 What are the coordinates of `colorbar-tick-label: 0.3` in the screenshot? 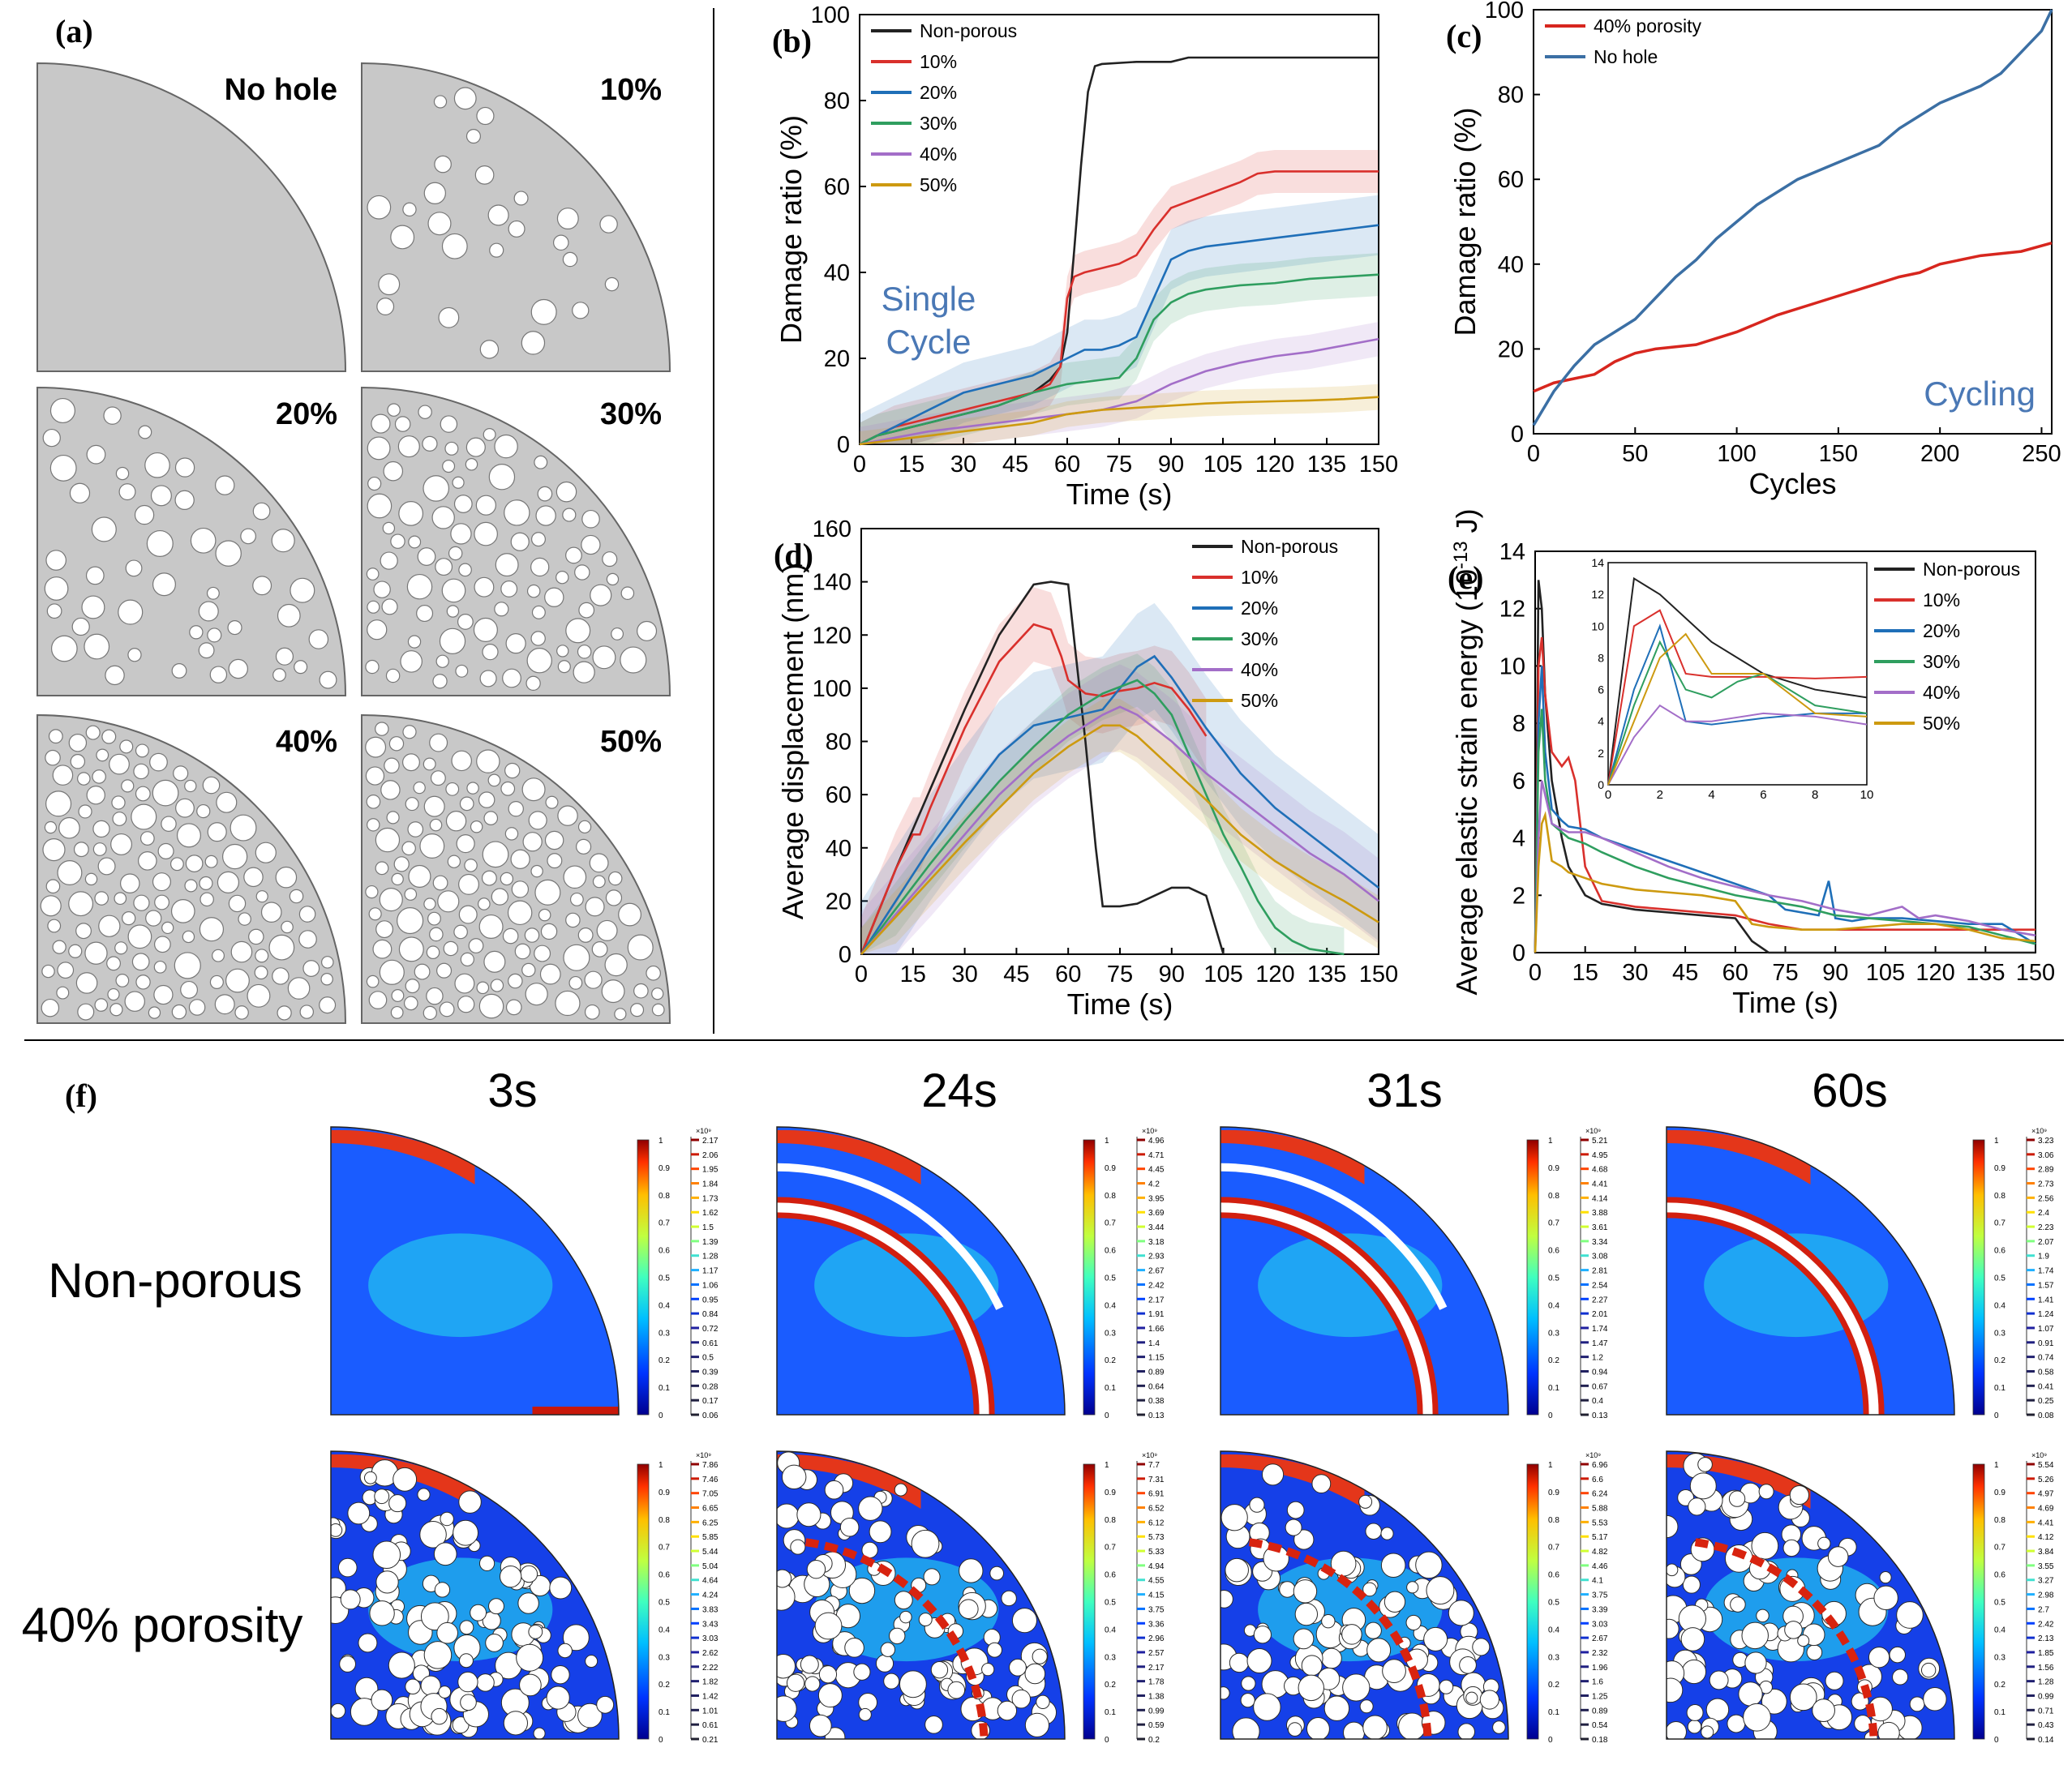 It's located at (1553, 1657).